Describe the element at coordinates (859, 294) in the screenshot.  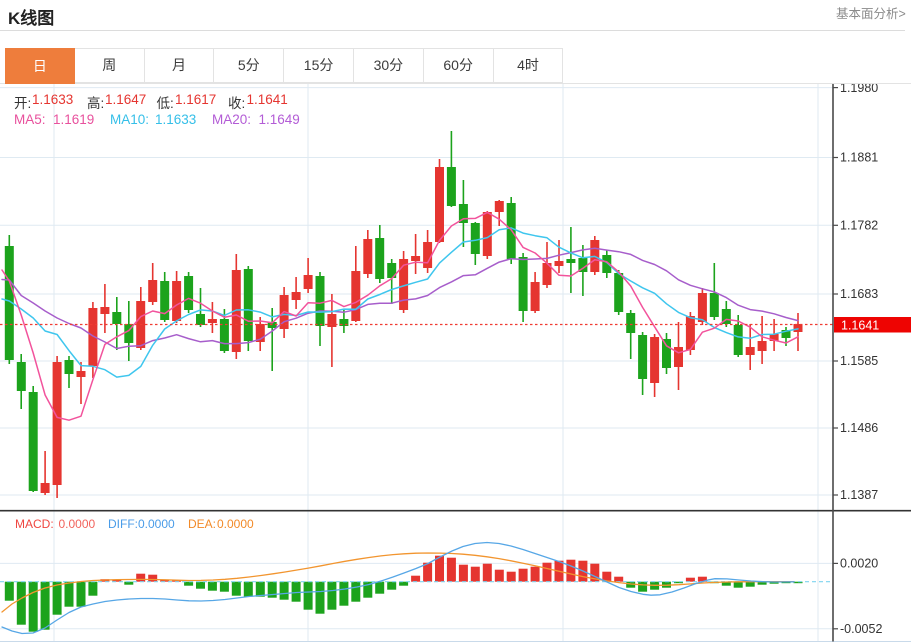
I see `svg-text: 1.1683` at that location.